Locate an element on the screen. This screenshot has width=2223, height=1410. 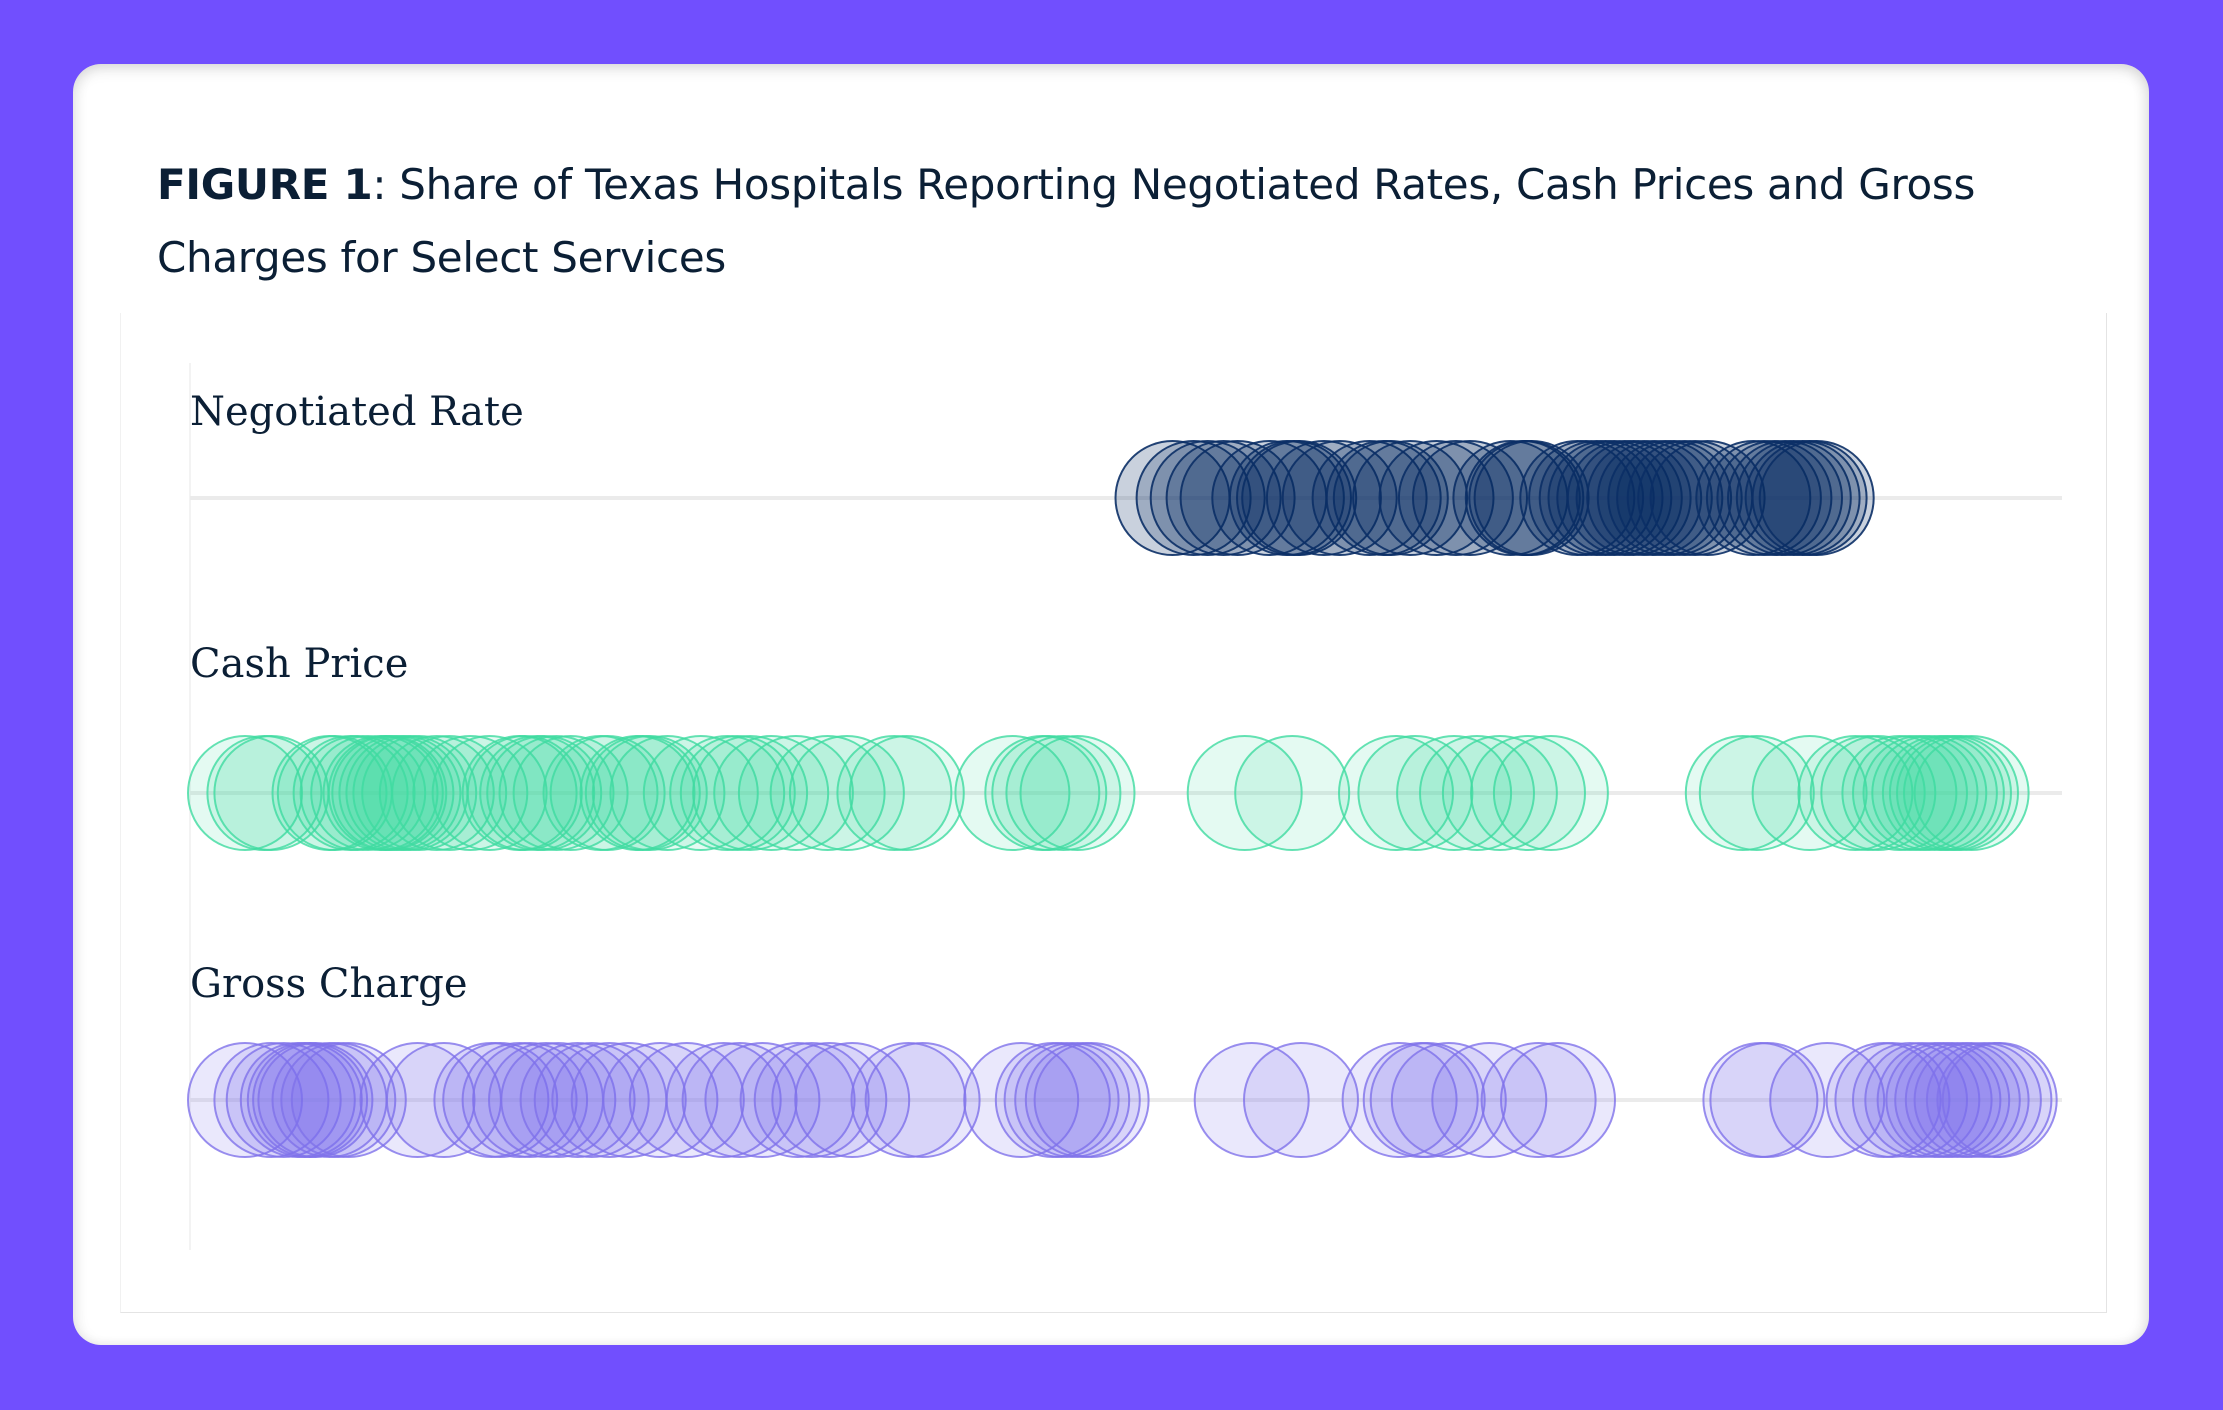
data-point: Cash Price: 13.9% is located at coordinates (489, 793).